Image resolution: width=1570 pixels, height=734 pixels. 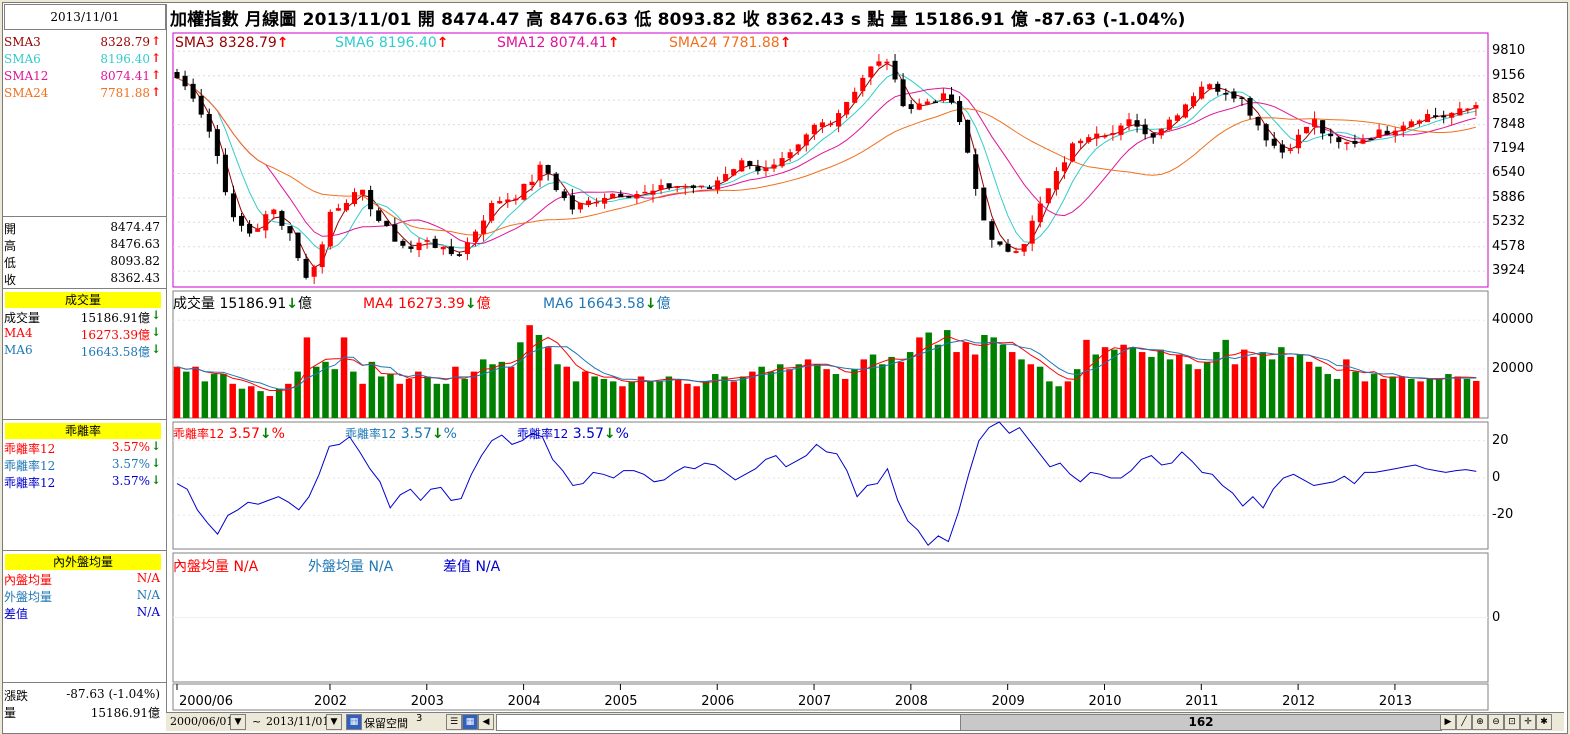 I want to click on bias-line, so click(x=826, y=484).